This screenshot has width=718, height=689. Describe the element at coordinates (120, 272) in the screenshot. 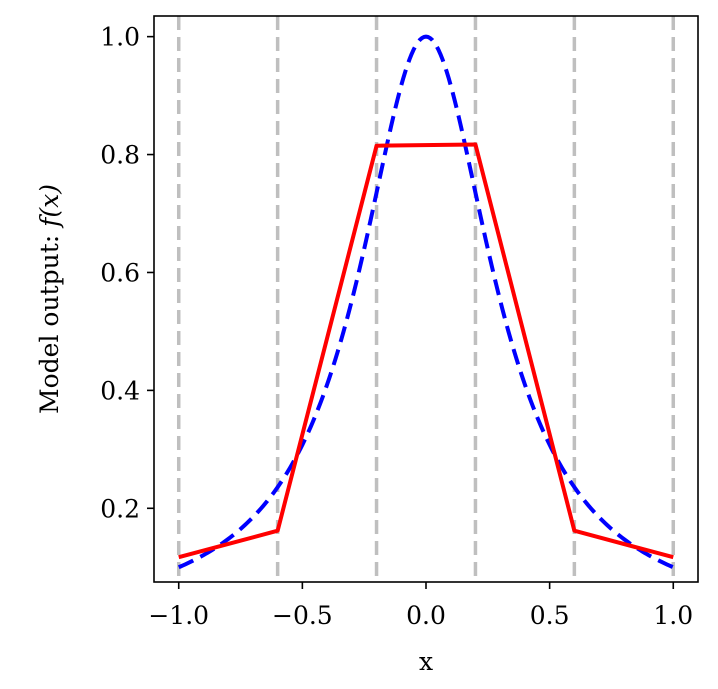

I see `y-tick-label: 0.6` at that location.